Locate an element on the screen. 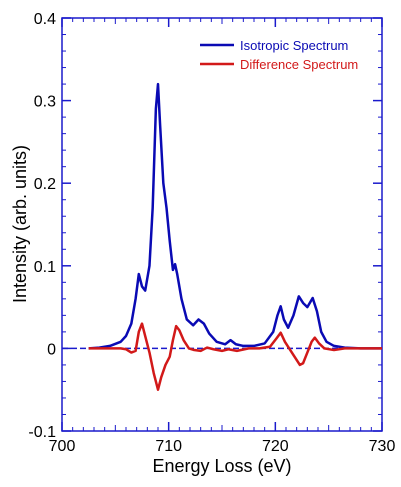  legend-label-difference-spectrum: Difference Spectrum is located at coordinates (299, 64).